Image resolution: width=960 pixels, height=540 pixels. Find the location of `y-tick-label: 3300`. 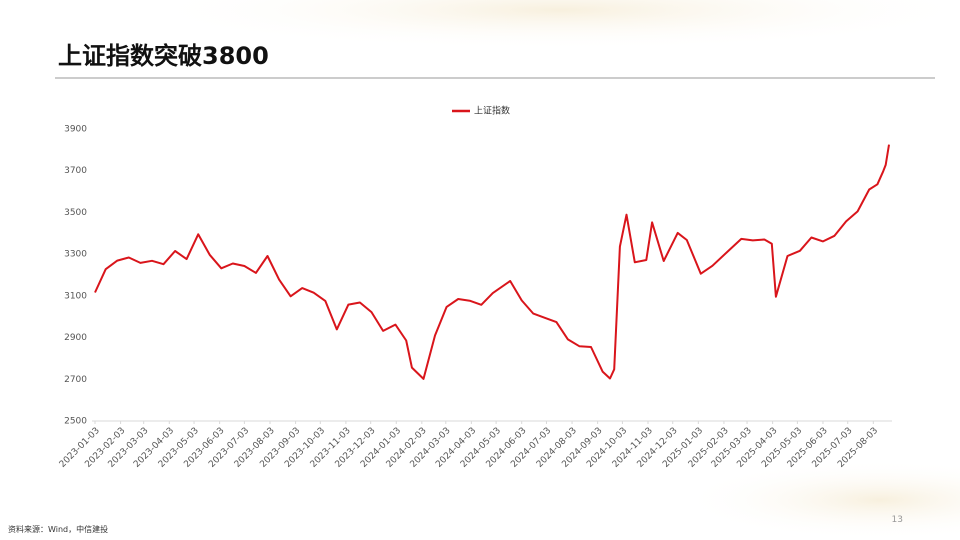

y-tick-label: 3300 is located at coordinates (75, 255).